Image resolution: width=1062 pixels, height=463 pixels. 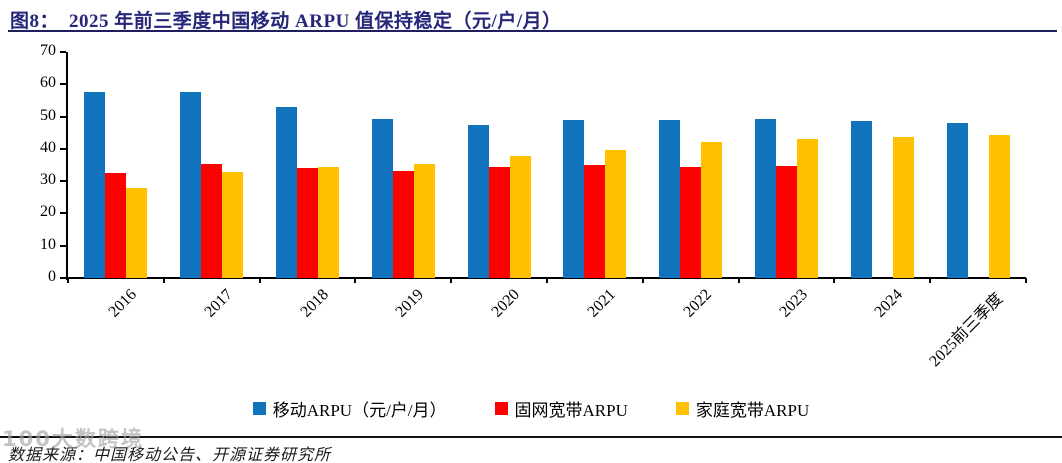 What do you see at coordinates (571, 410) in the screenshot?
I see `legend-label: 固网宽带ARPU` at bounding box center [571, 410].